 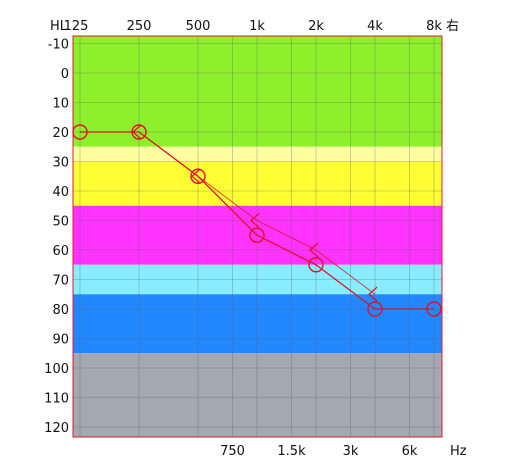 What do you see at coordinates (76, 26) in the screenshot?
I see `top-tick-label: 125` at bounding box center [76, 26].